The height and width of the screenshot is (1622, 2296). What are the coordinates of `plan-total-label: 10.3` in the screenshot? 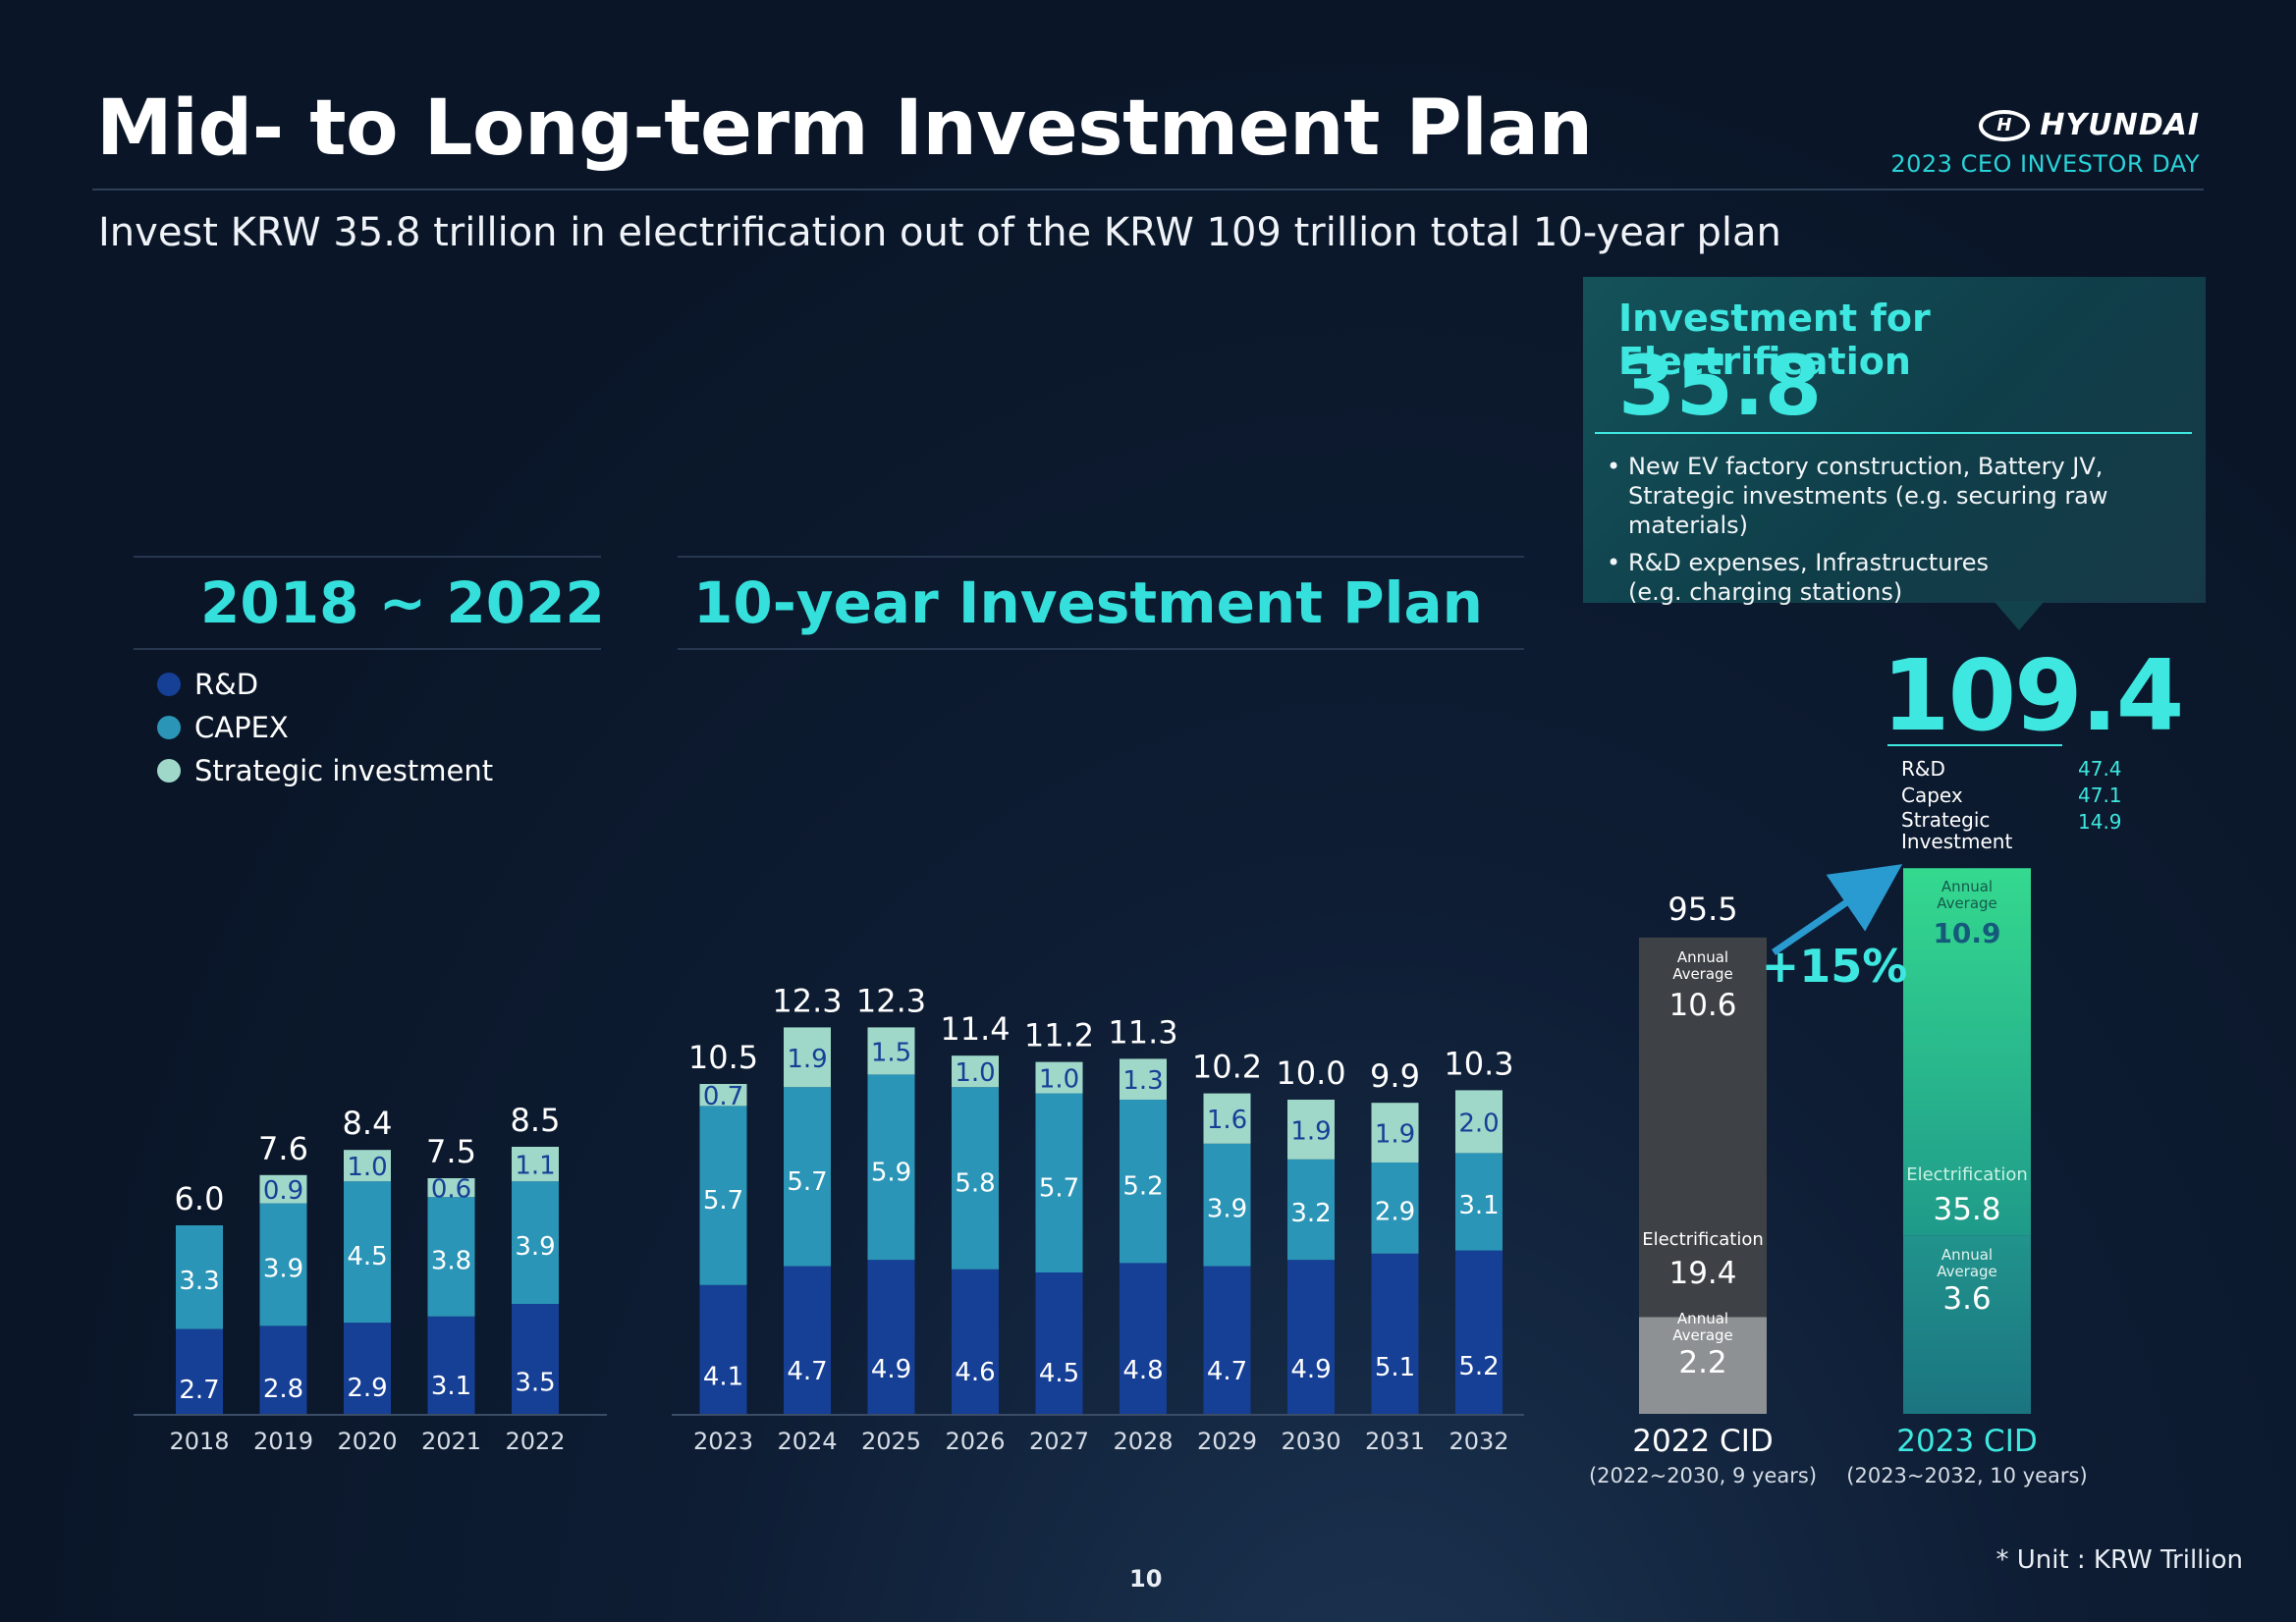 It's located at (1478, 1063).